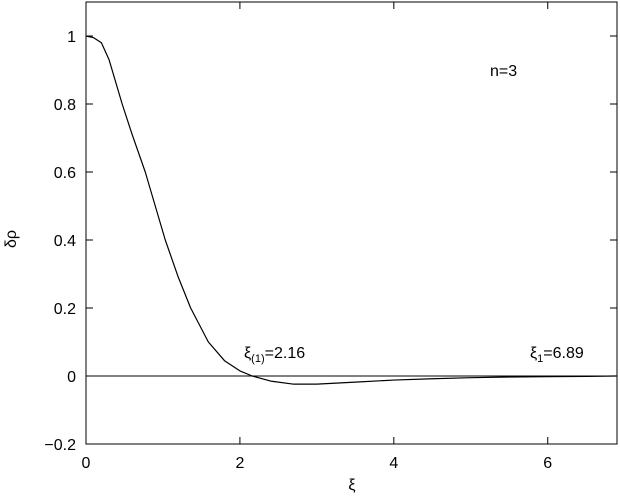 This screenshot has height=497, width=620. I want to click on y-tick-label: 0.8, so click(65, 105).